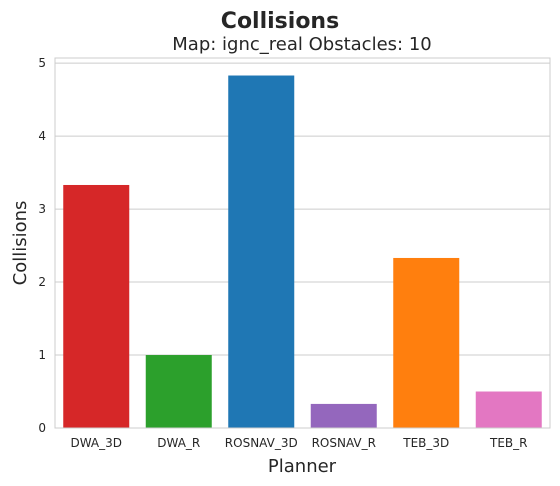  What do you see at coordinates (261, 251) in the screenshot?
I see `bar-rosnav-3d` at bounding box center [261, 251].